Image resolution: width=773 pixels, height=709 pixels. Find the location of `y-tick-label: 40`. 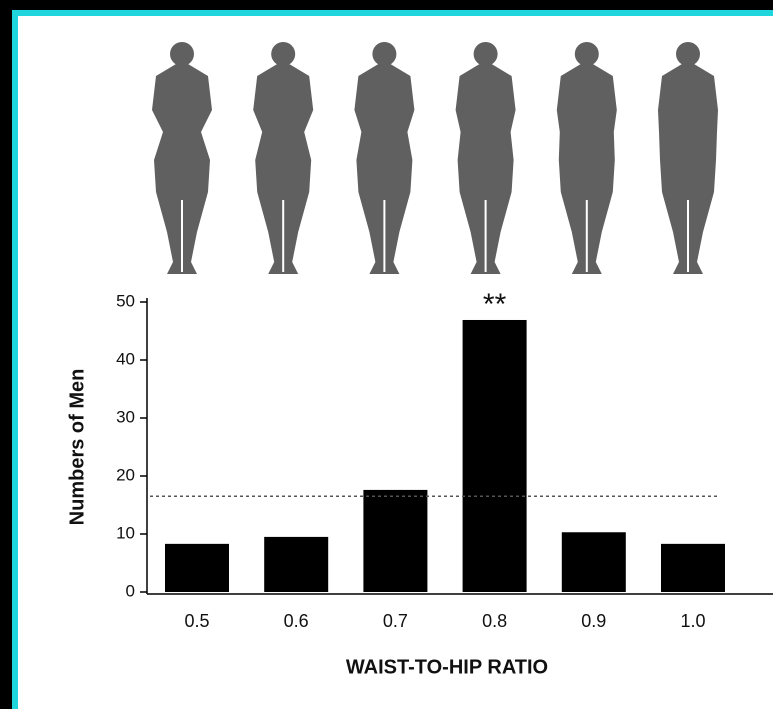

y-tick-label: 40 is located at coordinates (125, 358).